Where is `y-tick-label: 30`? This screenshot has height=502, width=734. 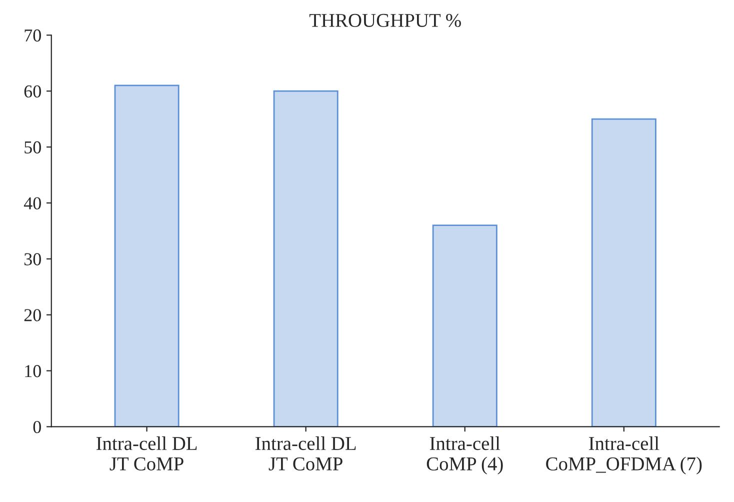 y-tick-label: 30 is located at coordinates (32, 259).